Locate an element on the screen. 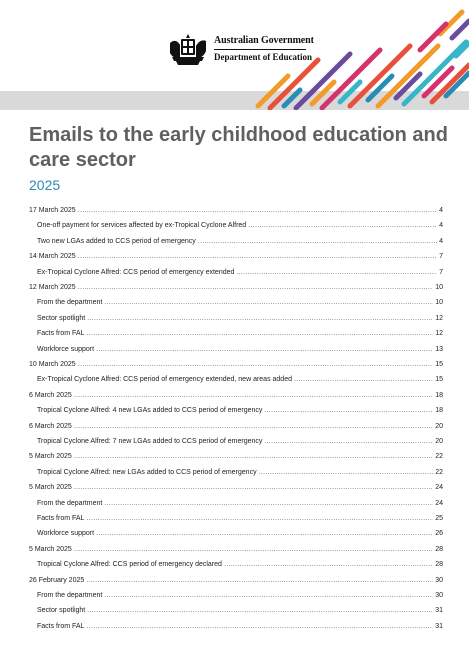 The width and height of the screenshot is (469, 664). decorative-stripes is located at coordinates (362, 59).